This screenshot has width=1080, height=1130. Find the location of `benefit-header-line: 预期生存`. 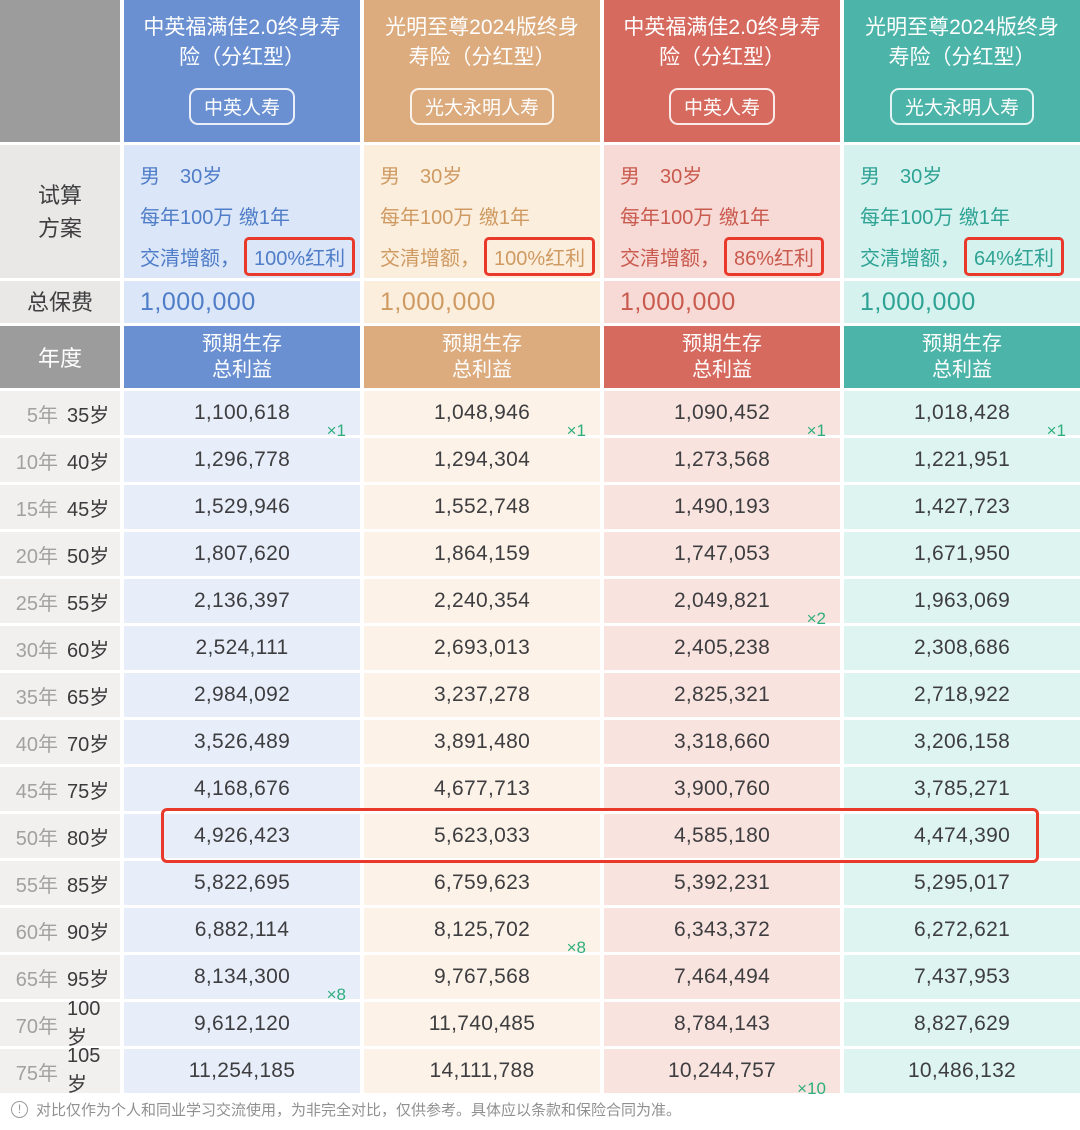

benefit-header-line: 预期生存 is located at coordinates (242, 344).